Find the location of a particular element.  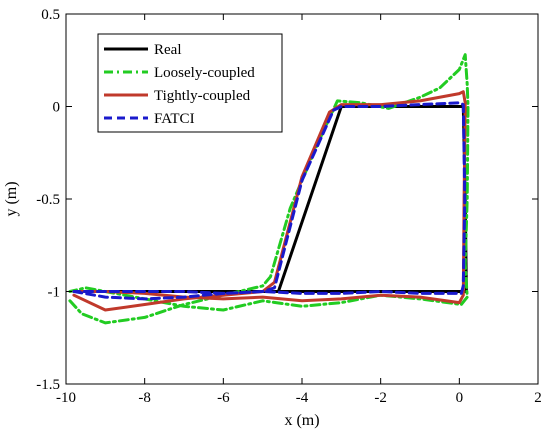

legend-label-1: Loosely-coupled is located at coordinates (204, 73).